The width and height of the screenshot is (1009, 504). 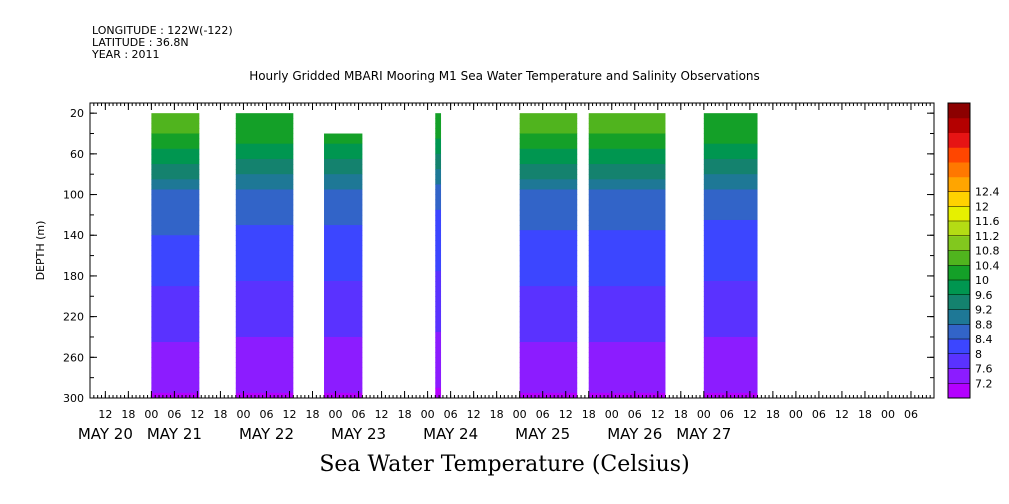 I want to click on y-tick-label: 180, so click(x=73, y=276).